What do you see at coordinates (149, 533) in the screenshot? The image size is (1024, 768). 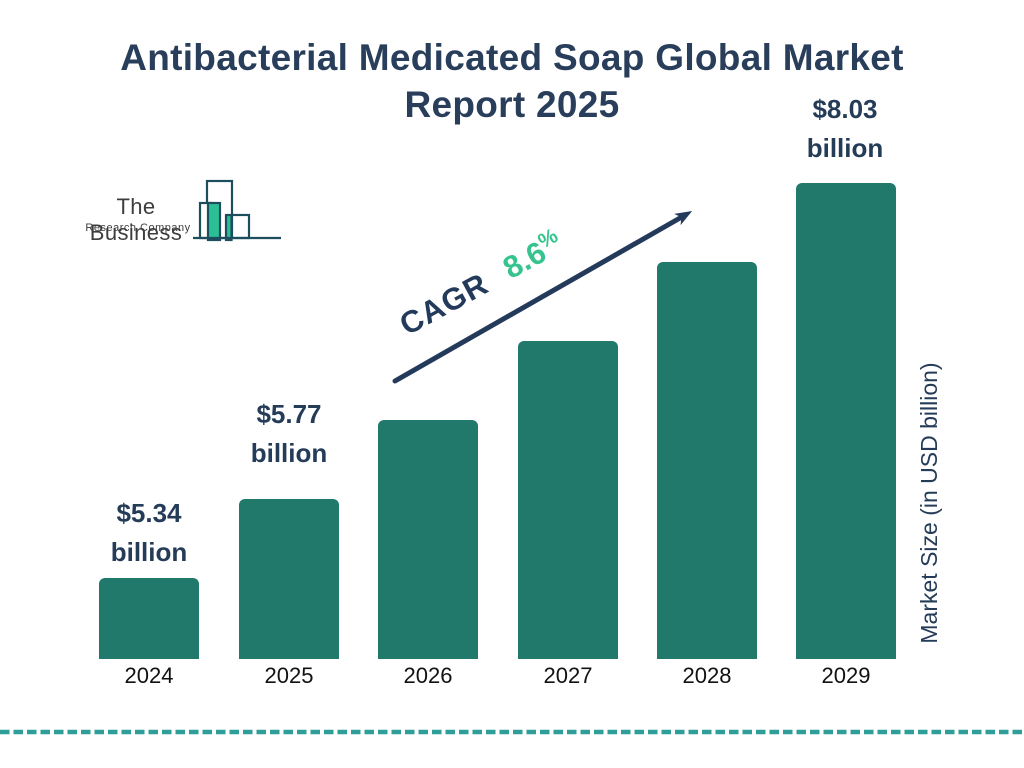 I see `value-label-2024: $5.34 billion` at bounding box center [149, 533].